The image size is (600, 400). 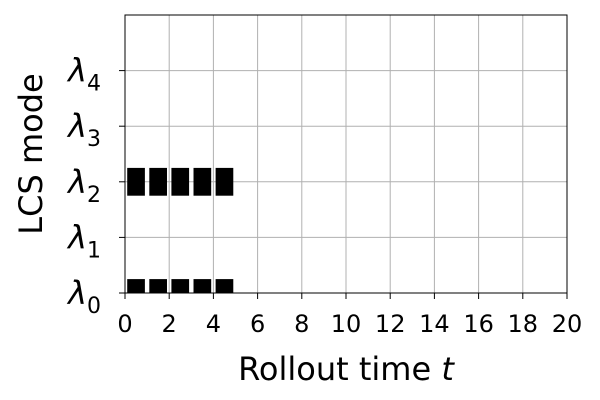 What do you see at coordinates (523, 324) in the screenshot?
I see `x-tick-label-9: 18` at bounding box center [523, 324].